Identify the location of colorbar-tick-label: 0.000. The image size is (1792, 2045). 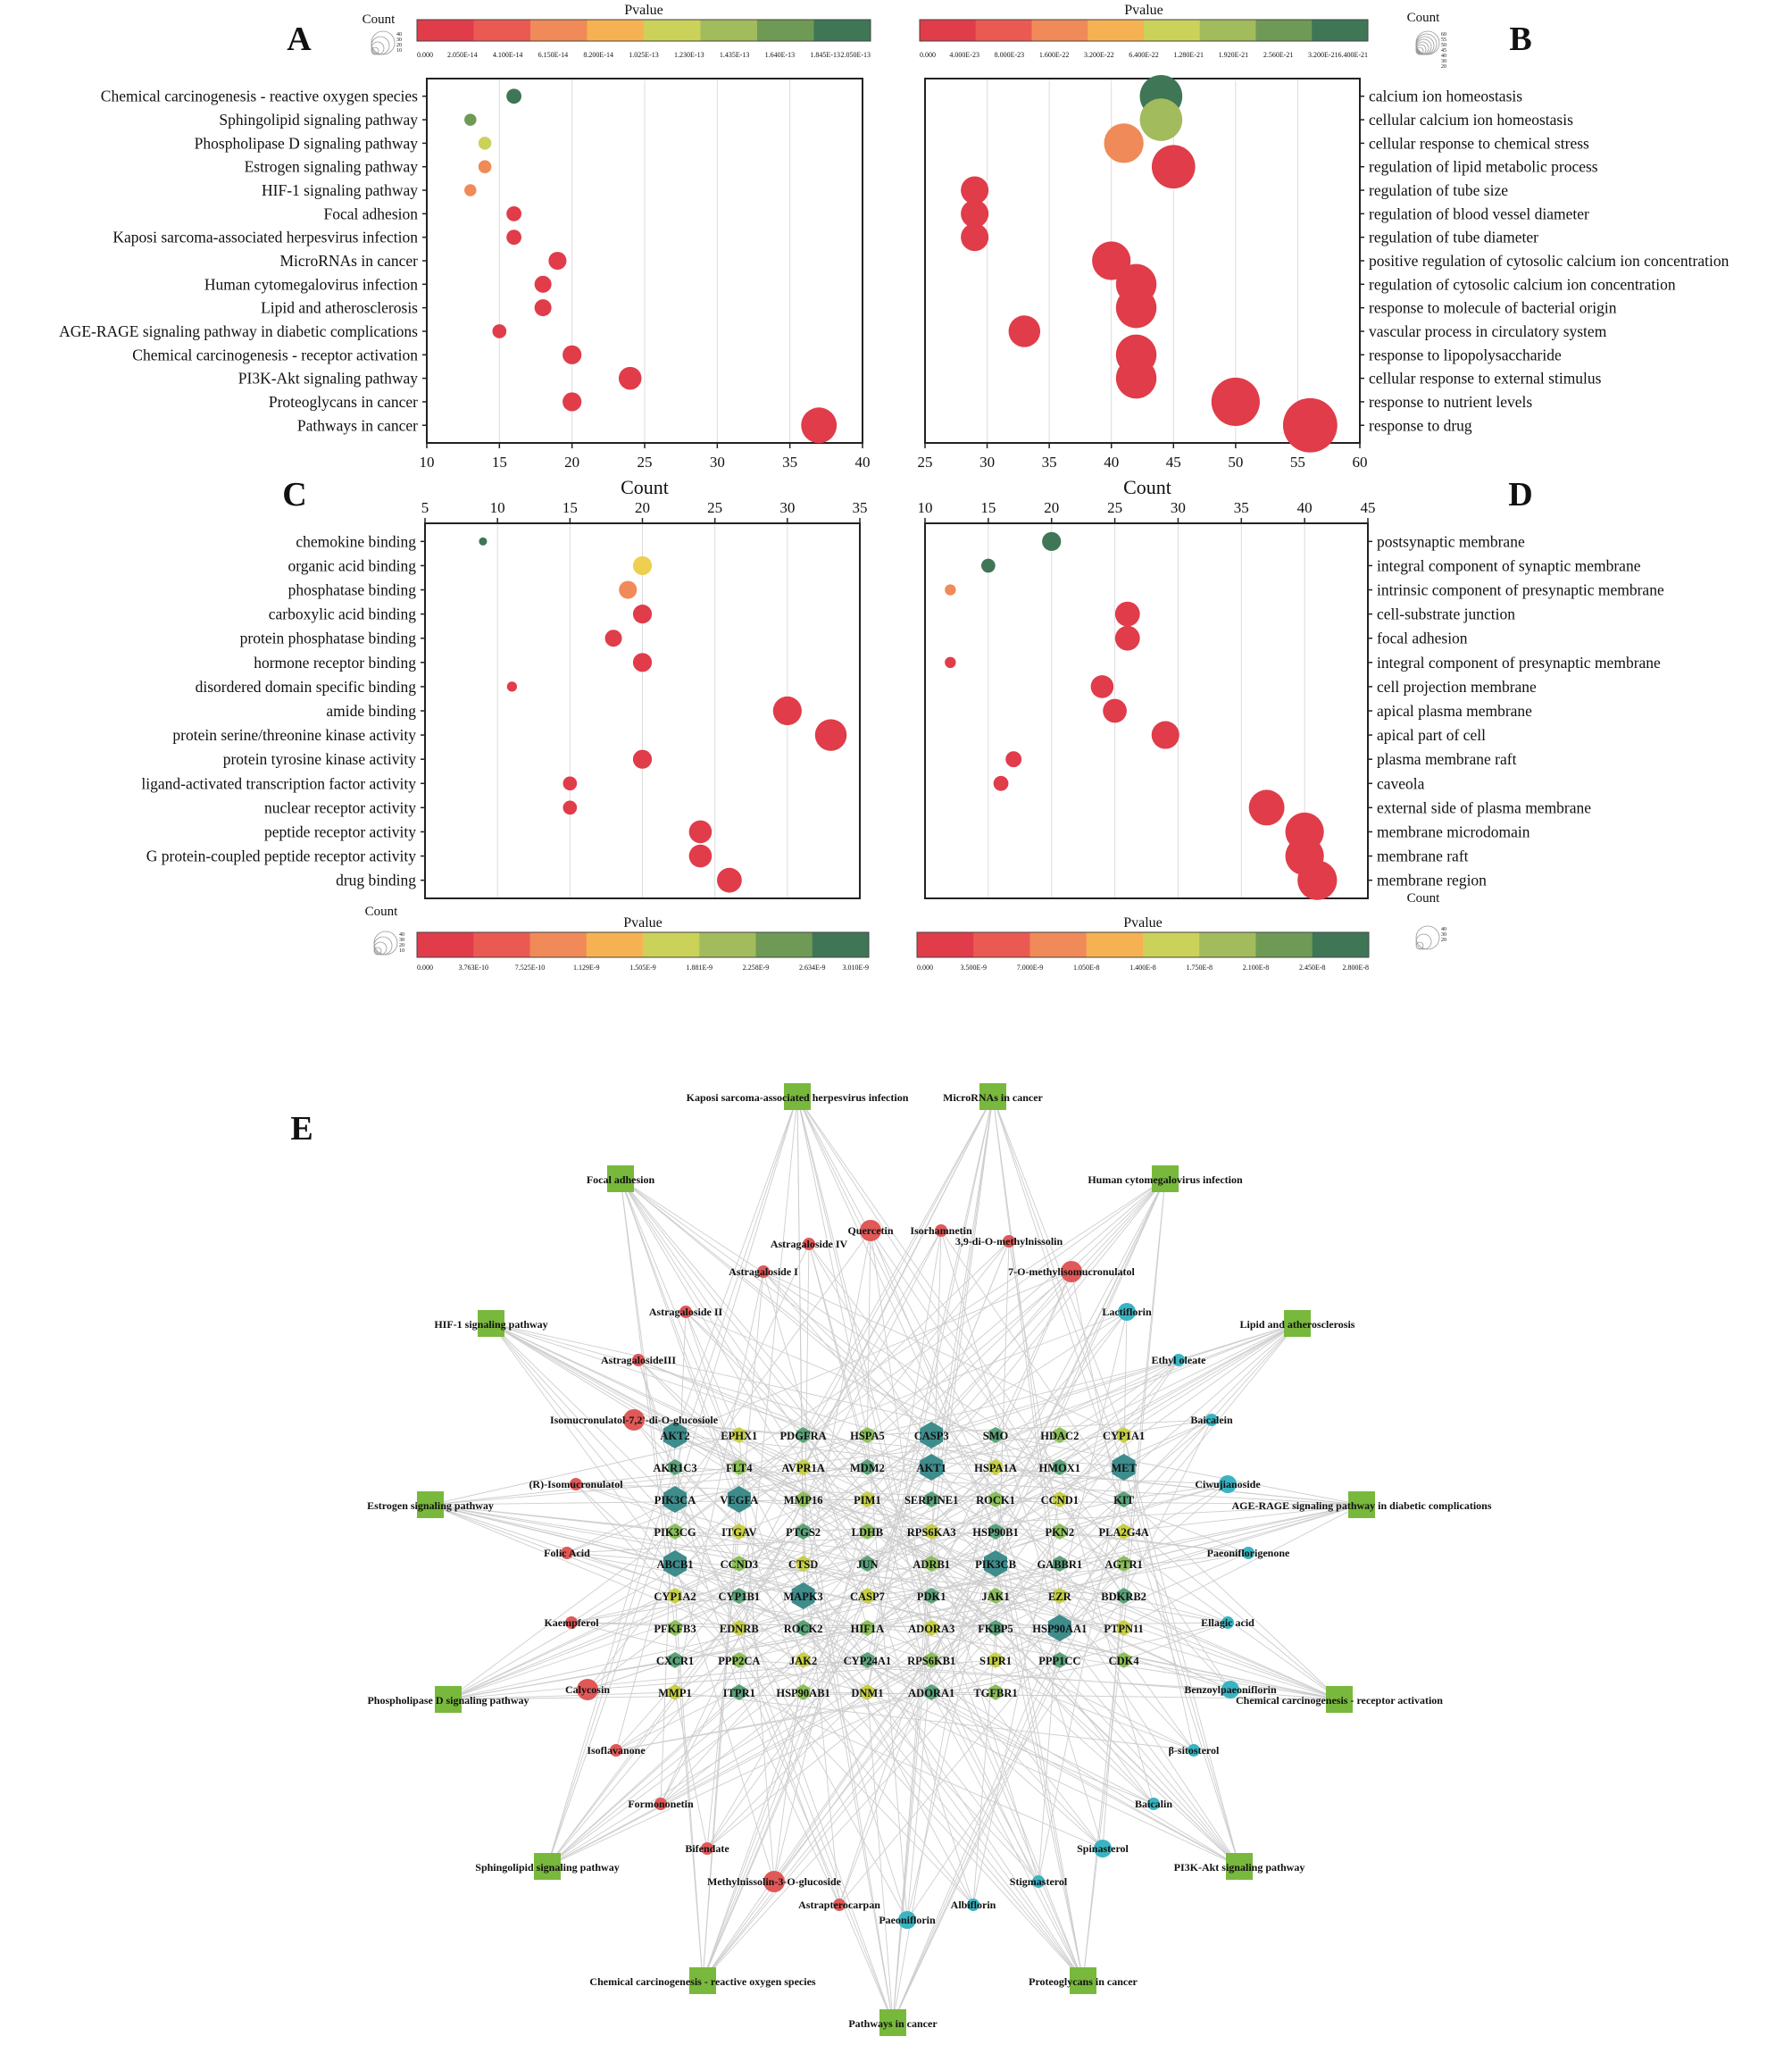
(928, 55).